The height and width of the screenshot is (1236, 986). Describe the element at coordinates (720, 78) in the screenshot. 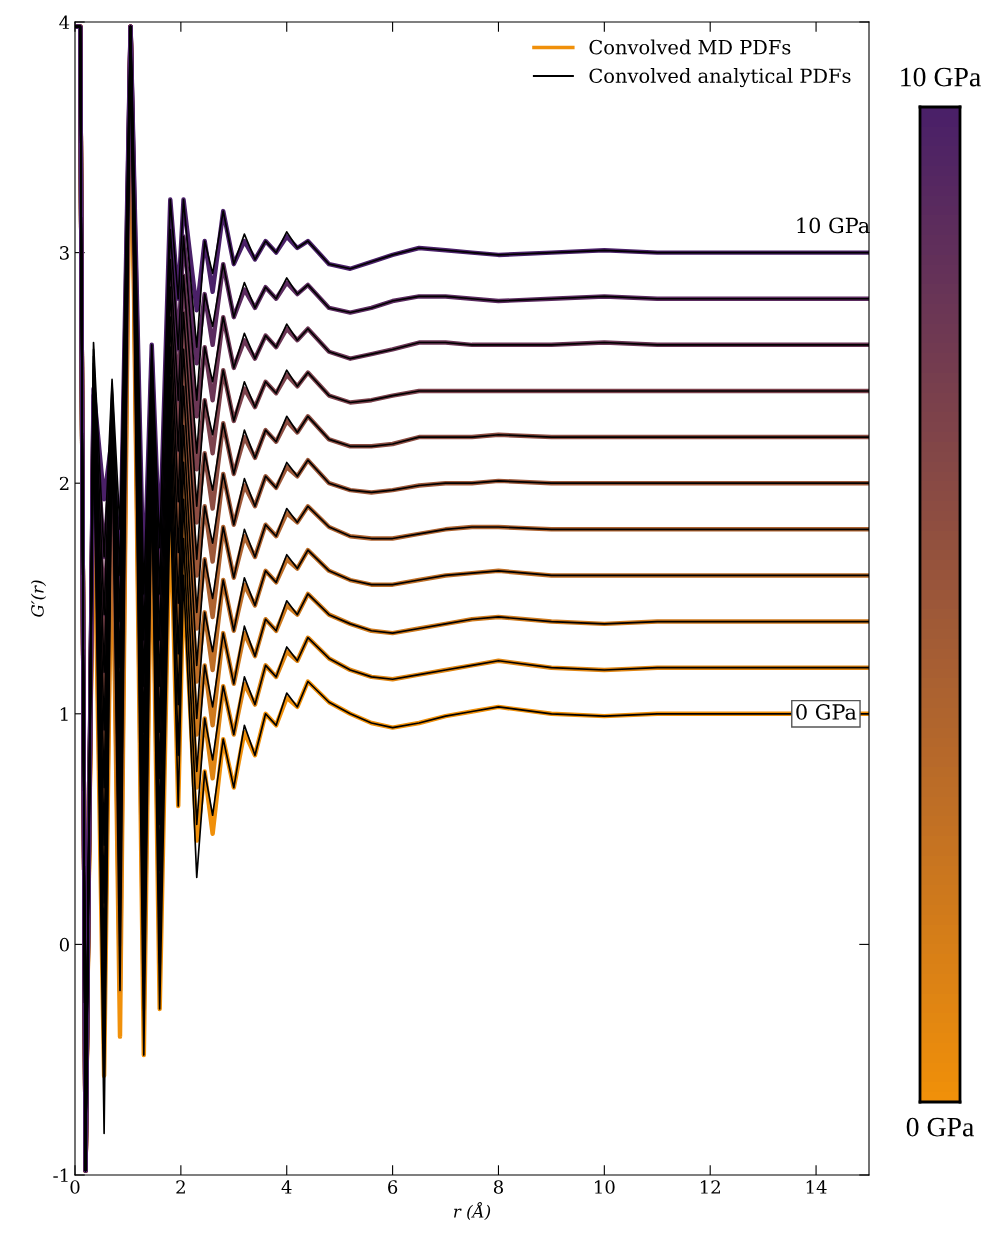

I see `legend-label: Convolved analytical PDFs` at that location.